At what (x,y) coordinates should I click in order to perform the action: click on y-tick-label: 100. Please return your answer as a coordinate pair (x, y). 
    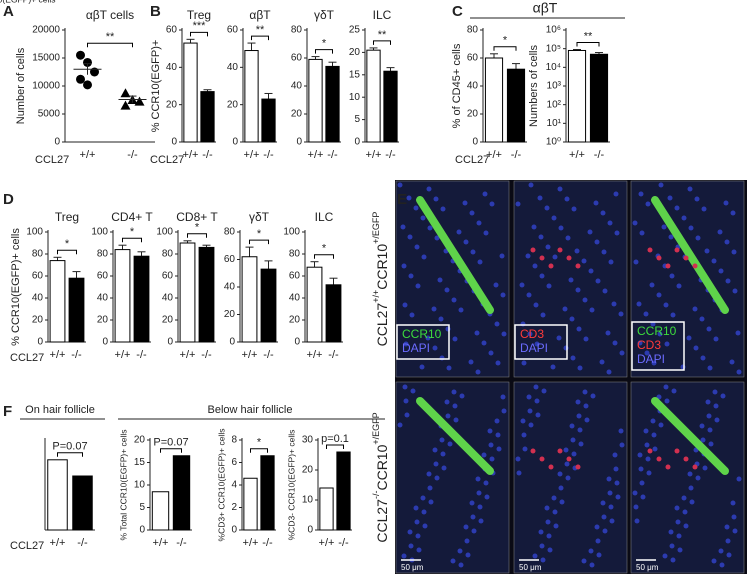
    Looking at the image, I should click on (34, 232).